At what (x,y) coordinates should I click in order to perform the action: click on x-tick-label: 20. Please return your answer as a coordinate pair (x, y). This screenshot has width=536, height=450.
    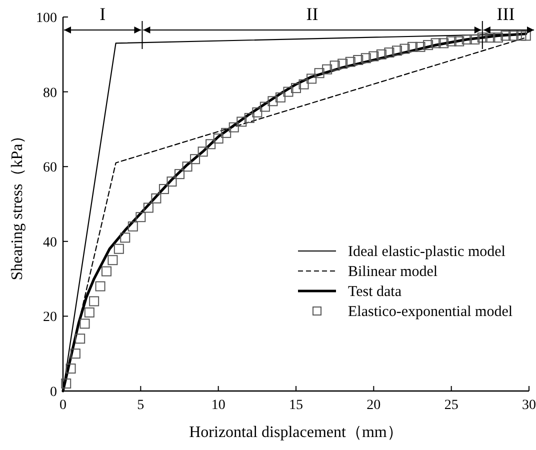
    Looking at the image, I should click on (373, 405).